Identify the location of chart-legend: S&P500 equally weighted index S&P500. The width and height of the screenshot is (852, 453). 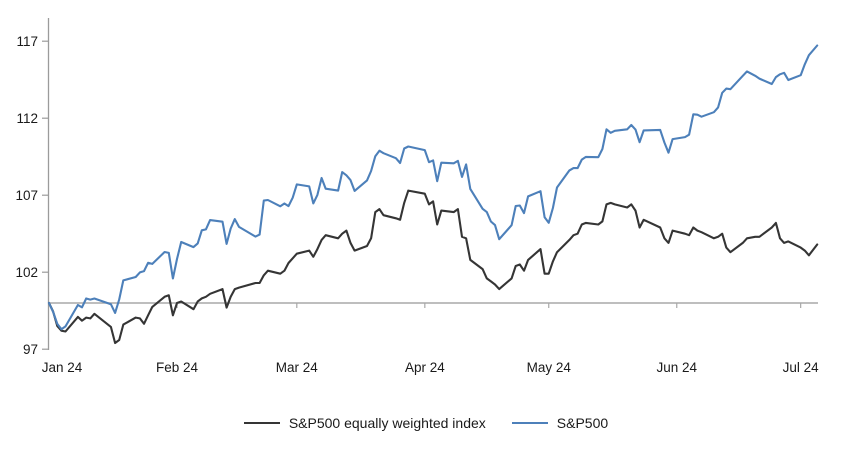
(426, 423).